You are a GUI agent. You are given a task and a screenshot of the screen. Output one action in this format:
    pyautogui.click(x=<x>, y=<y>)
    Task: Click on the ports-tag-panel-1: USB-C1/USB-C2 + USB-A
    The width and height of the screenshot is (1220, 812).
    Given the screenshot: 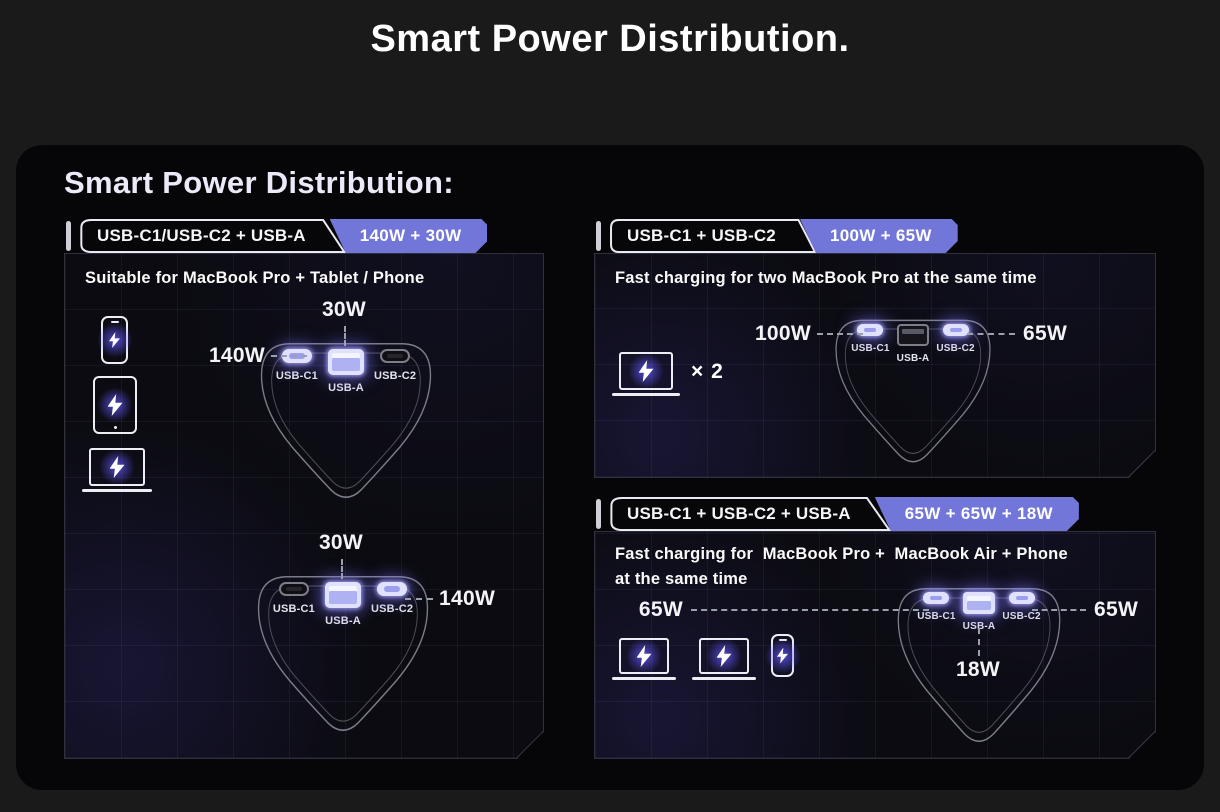 What is the action you would take?
    pyautogui.click(x=213, y=236)
    